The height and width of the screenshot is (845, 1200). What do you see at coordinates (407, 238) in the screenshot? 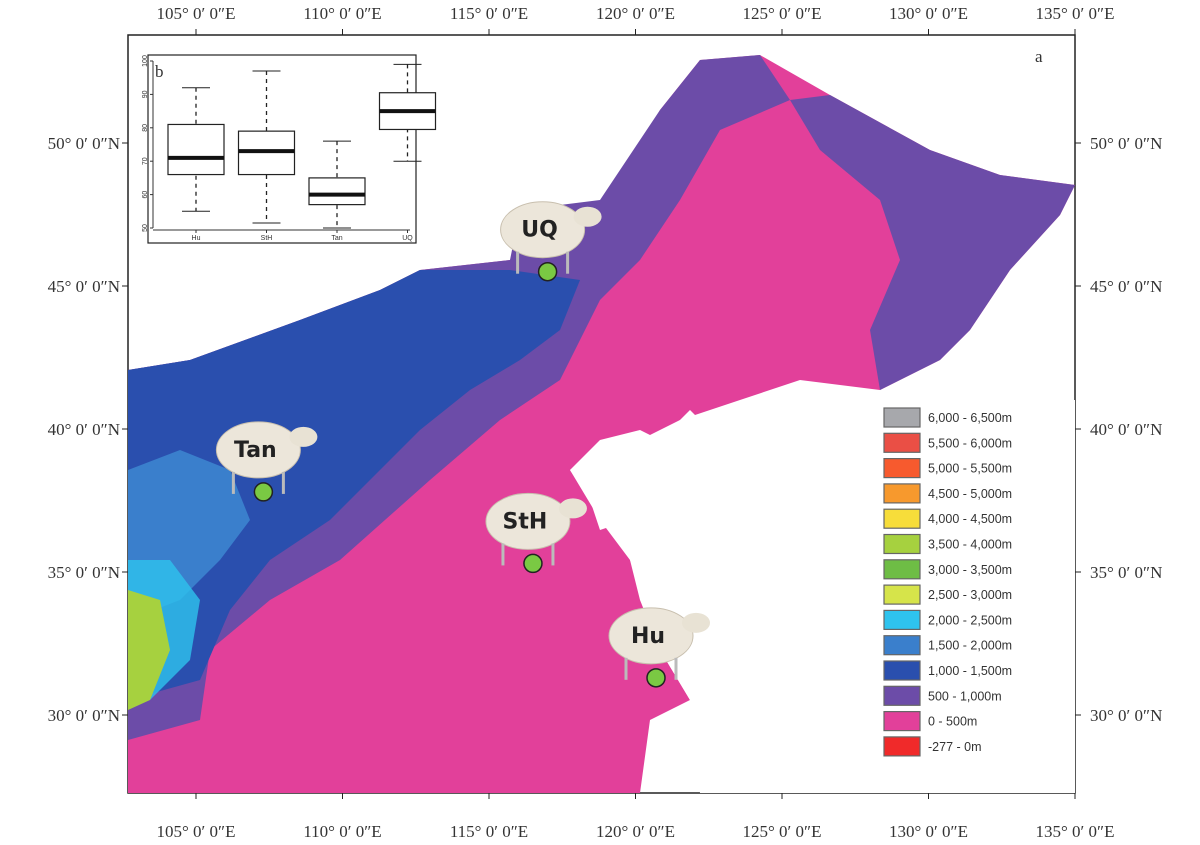
I see `inset-xtick-label: UQ` at bounding box center [407, 238].